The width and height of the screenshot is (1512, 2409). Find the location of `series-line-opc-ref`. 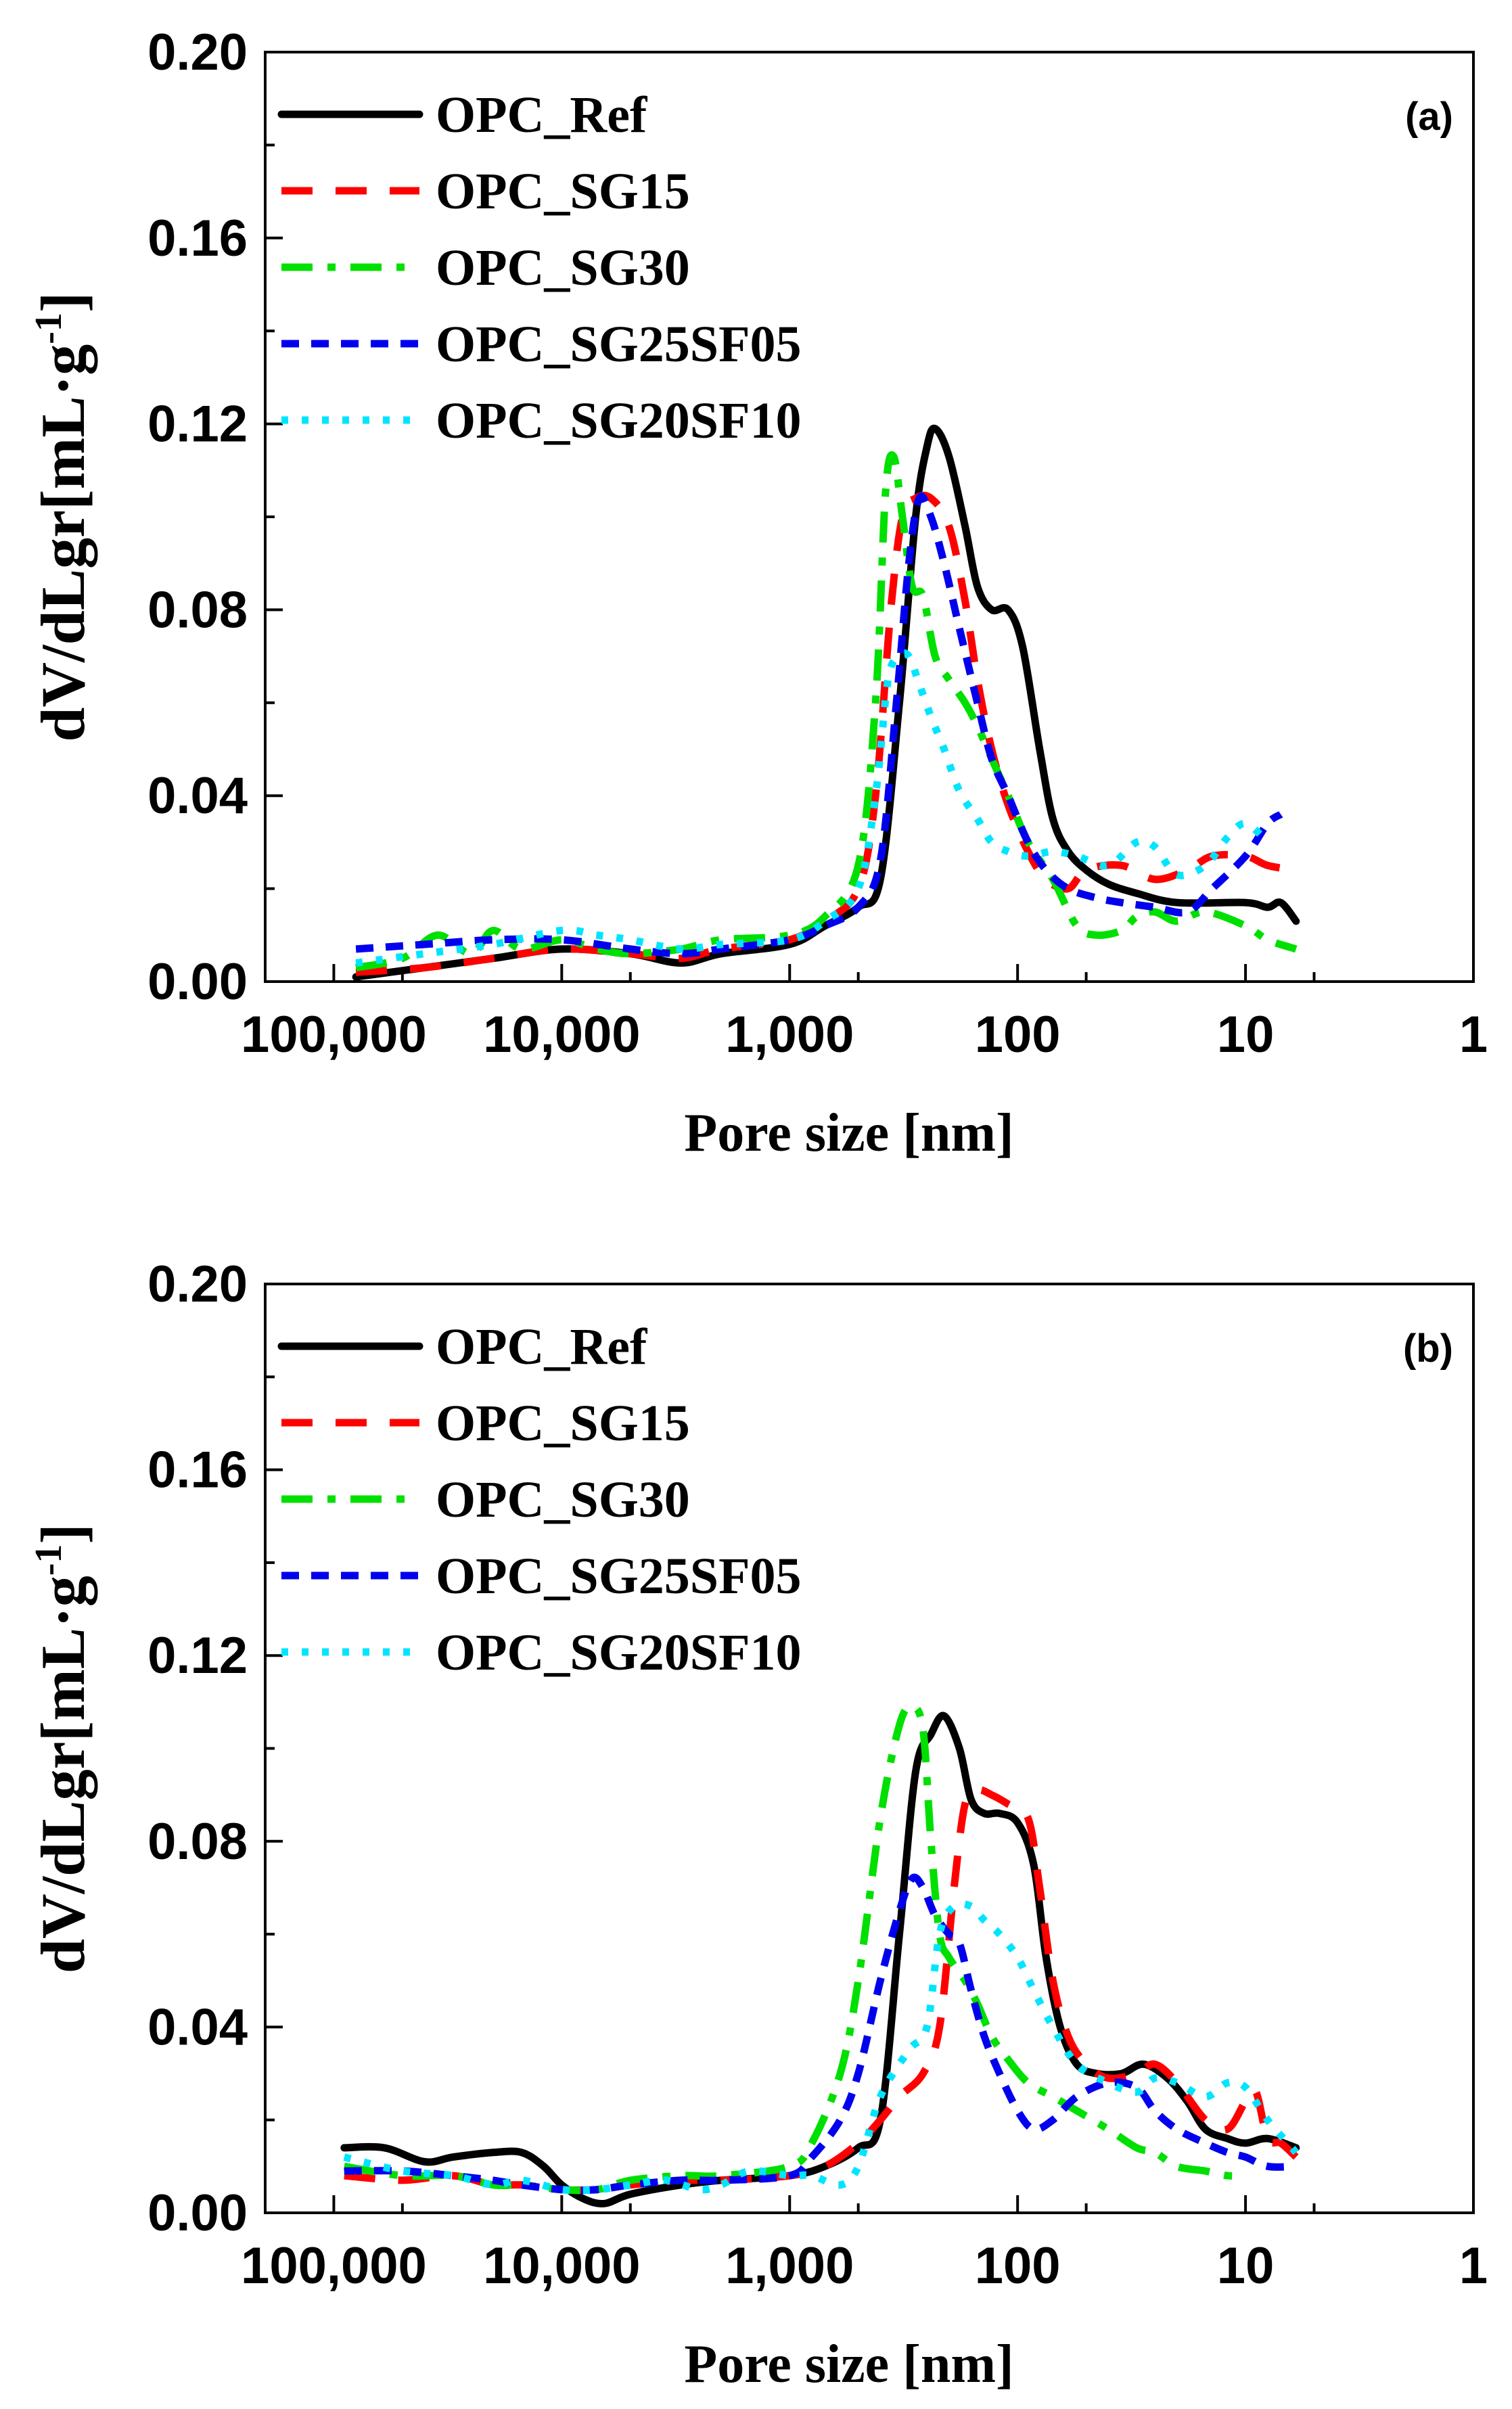

series-line-opc-ref is located at coordinates (826, 702).